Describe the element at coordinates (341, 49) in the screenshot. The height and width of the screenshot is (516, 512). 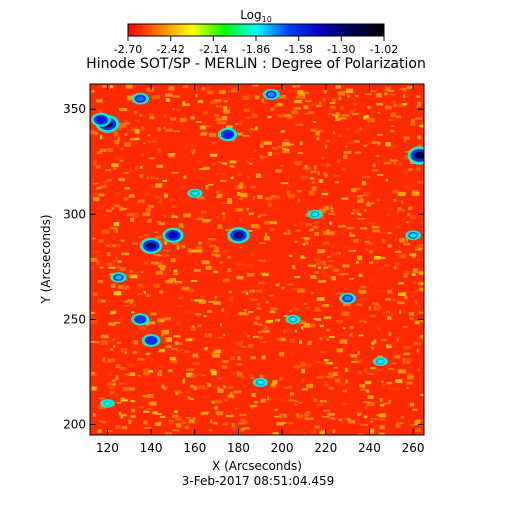
I see `colorbar-tick-label: -1.30` at that location.